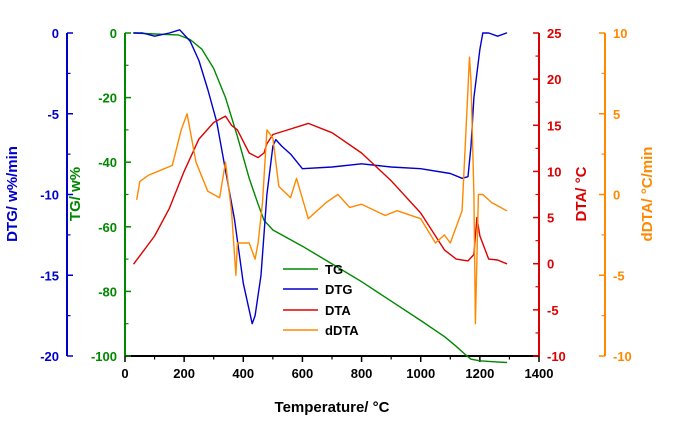  I want to click on dtg-tick-label: -10, so click(49, 195).